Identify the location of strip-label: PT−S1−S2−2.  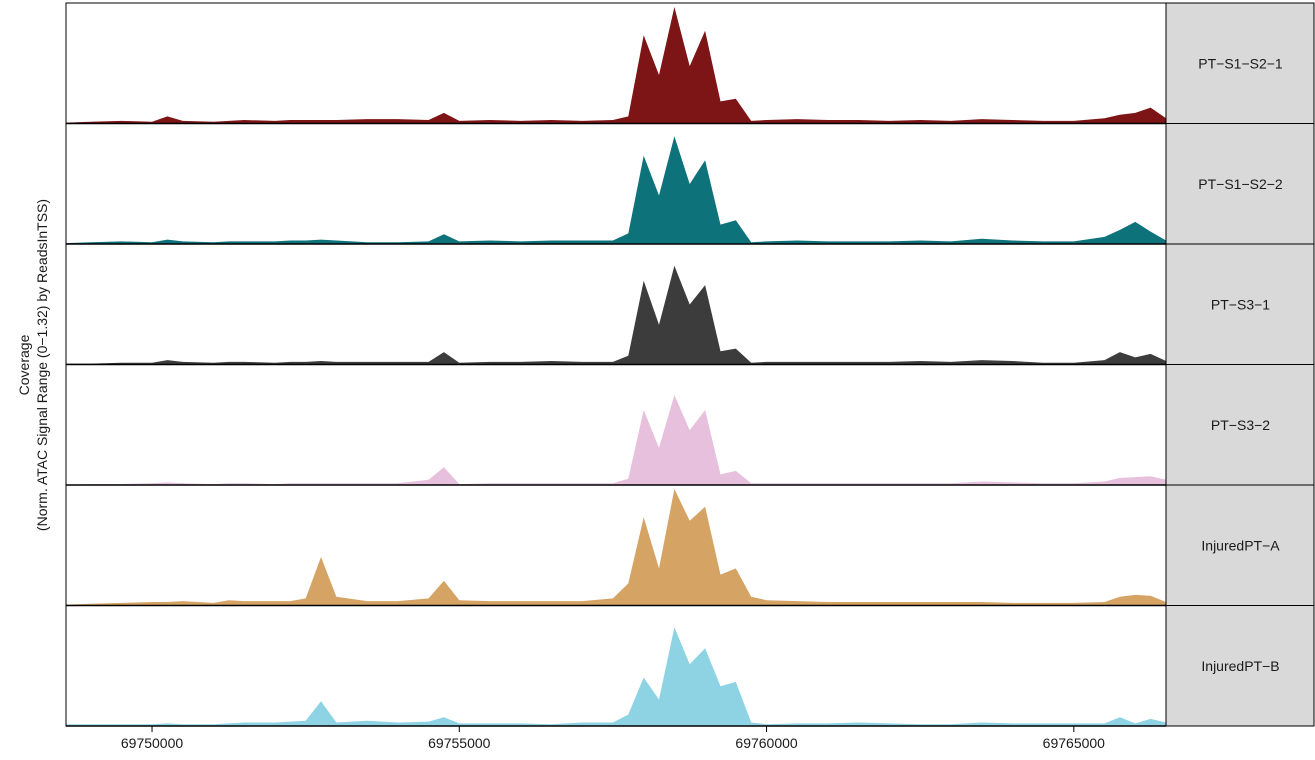
(1240, 184).